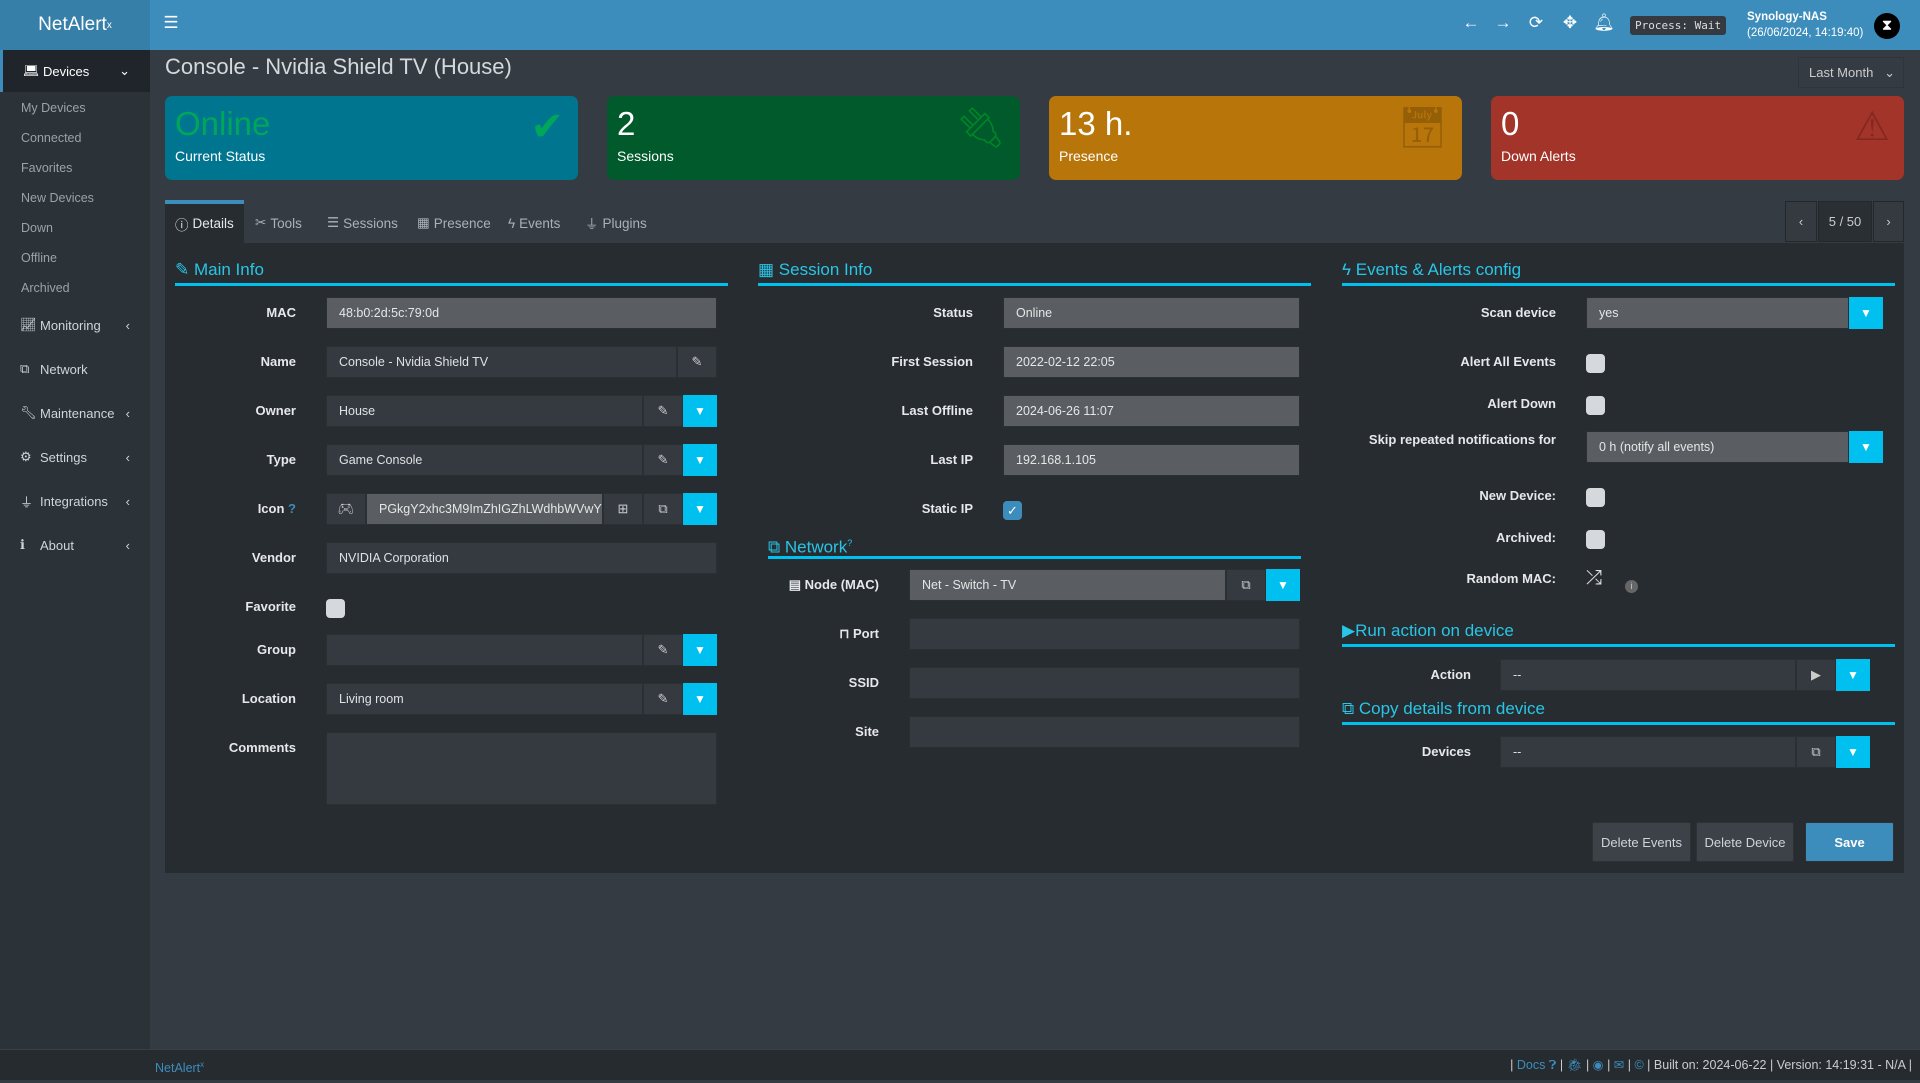 The image size is (1920, 1083). What do you see at coordinates (1104, 634) in the screenshot?
I see `port-field` at bounding box center [1104, 634].